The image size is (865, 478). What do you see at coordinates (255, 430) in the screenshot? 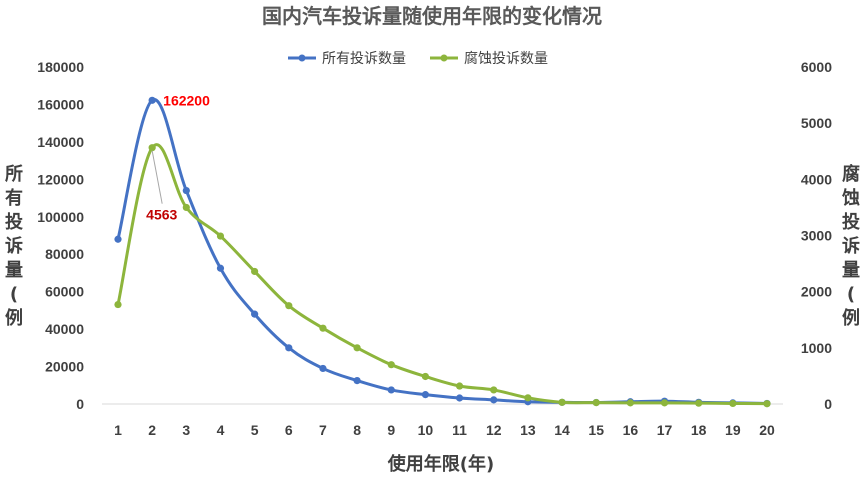
I see `x-tick-label: 5` at bounding box center [255, 430].